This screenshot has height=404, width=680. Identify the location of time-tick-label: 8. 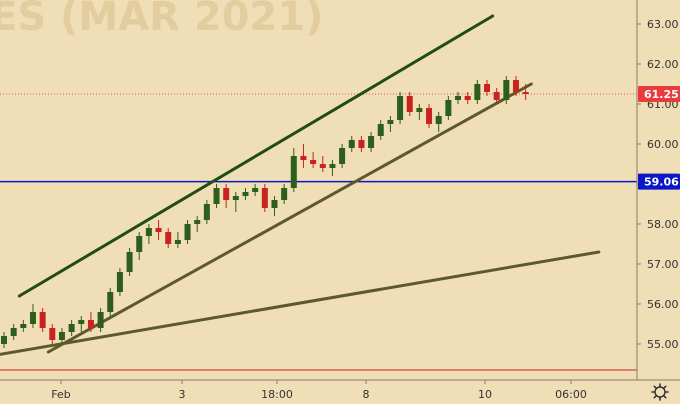
(366, 394).